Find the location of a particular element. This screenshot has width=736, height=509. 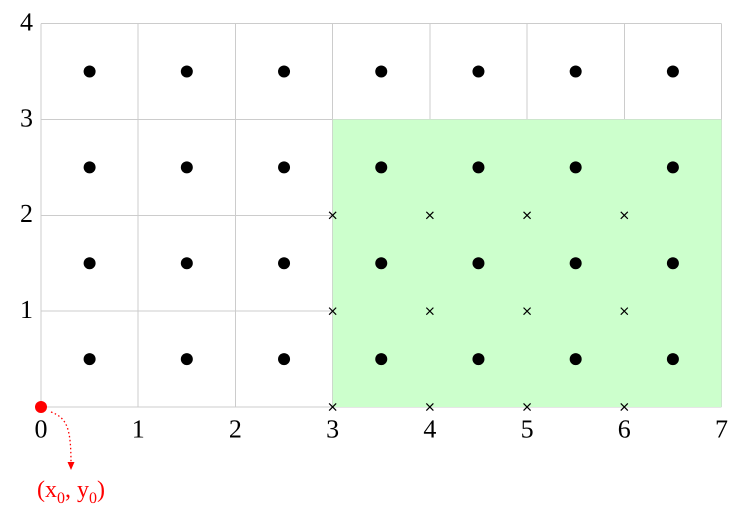

x-tick-label: 0 is located at coordinates (41, 429).